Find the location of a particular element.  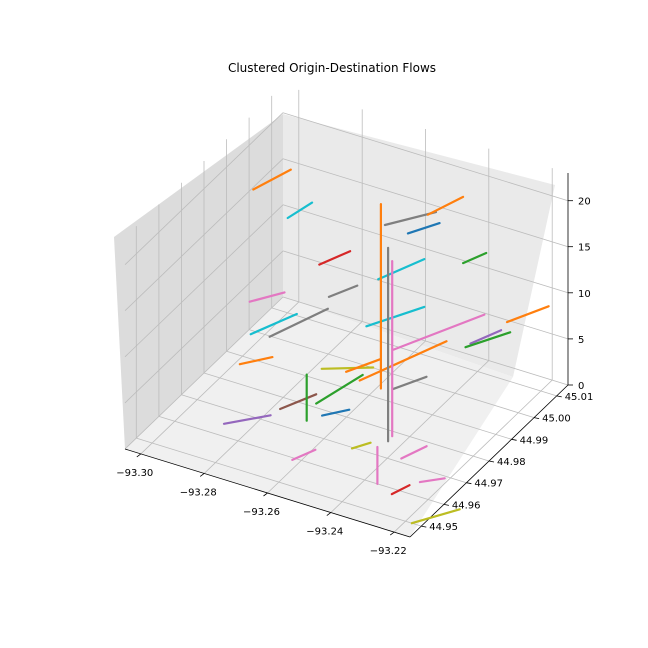

z-tick-label: 20 is located at coordinates (584, 202).